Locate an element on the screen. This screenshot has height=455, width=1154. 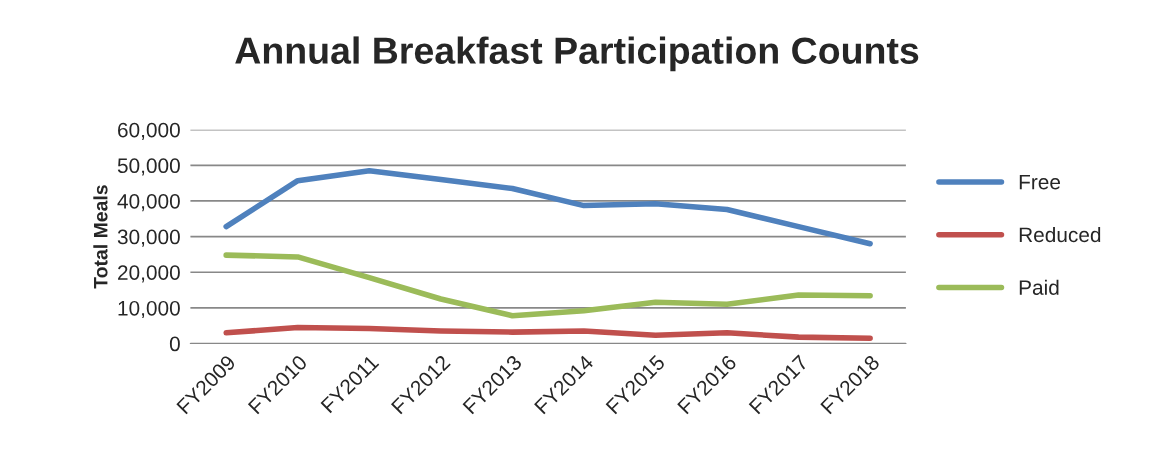
legend-label: Reduced is located at coordinates (1060, 234).